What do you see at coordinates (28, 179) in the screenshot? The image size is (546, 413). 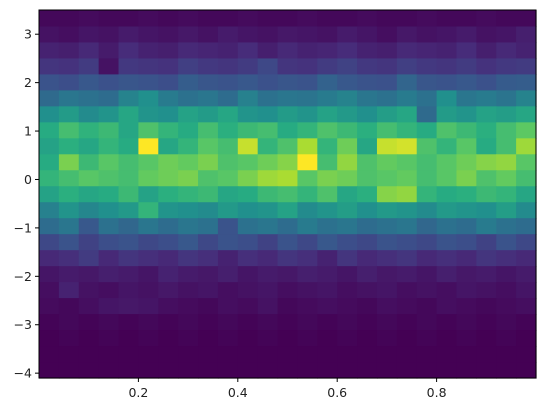 I see `y-tick-label: 0` at bounding box center [28, 179].